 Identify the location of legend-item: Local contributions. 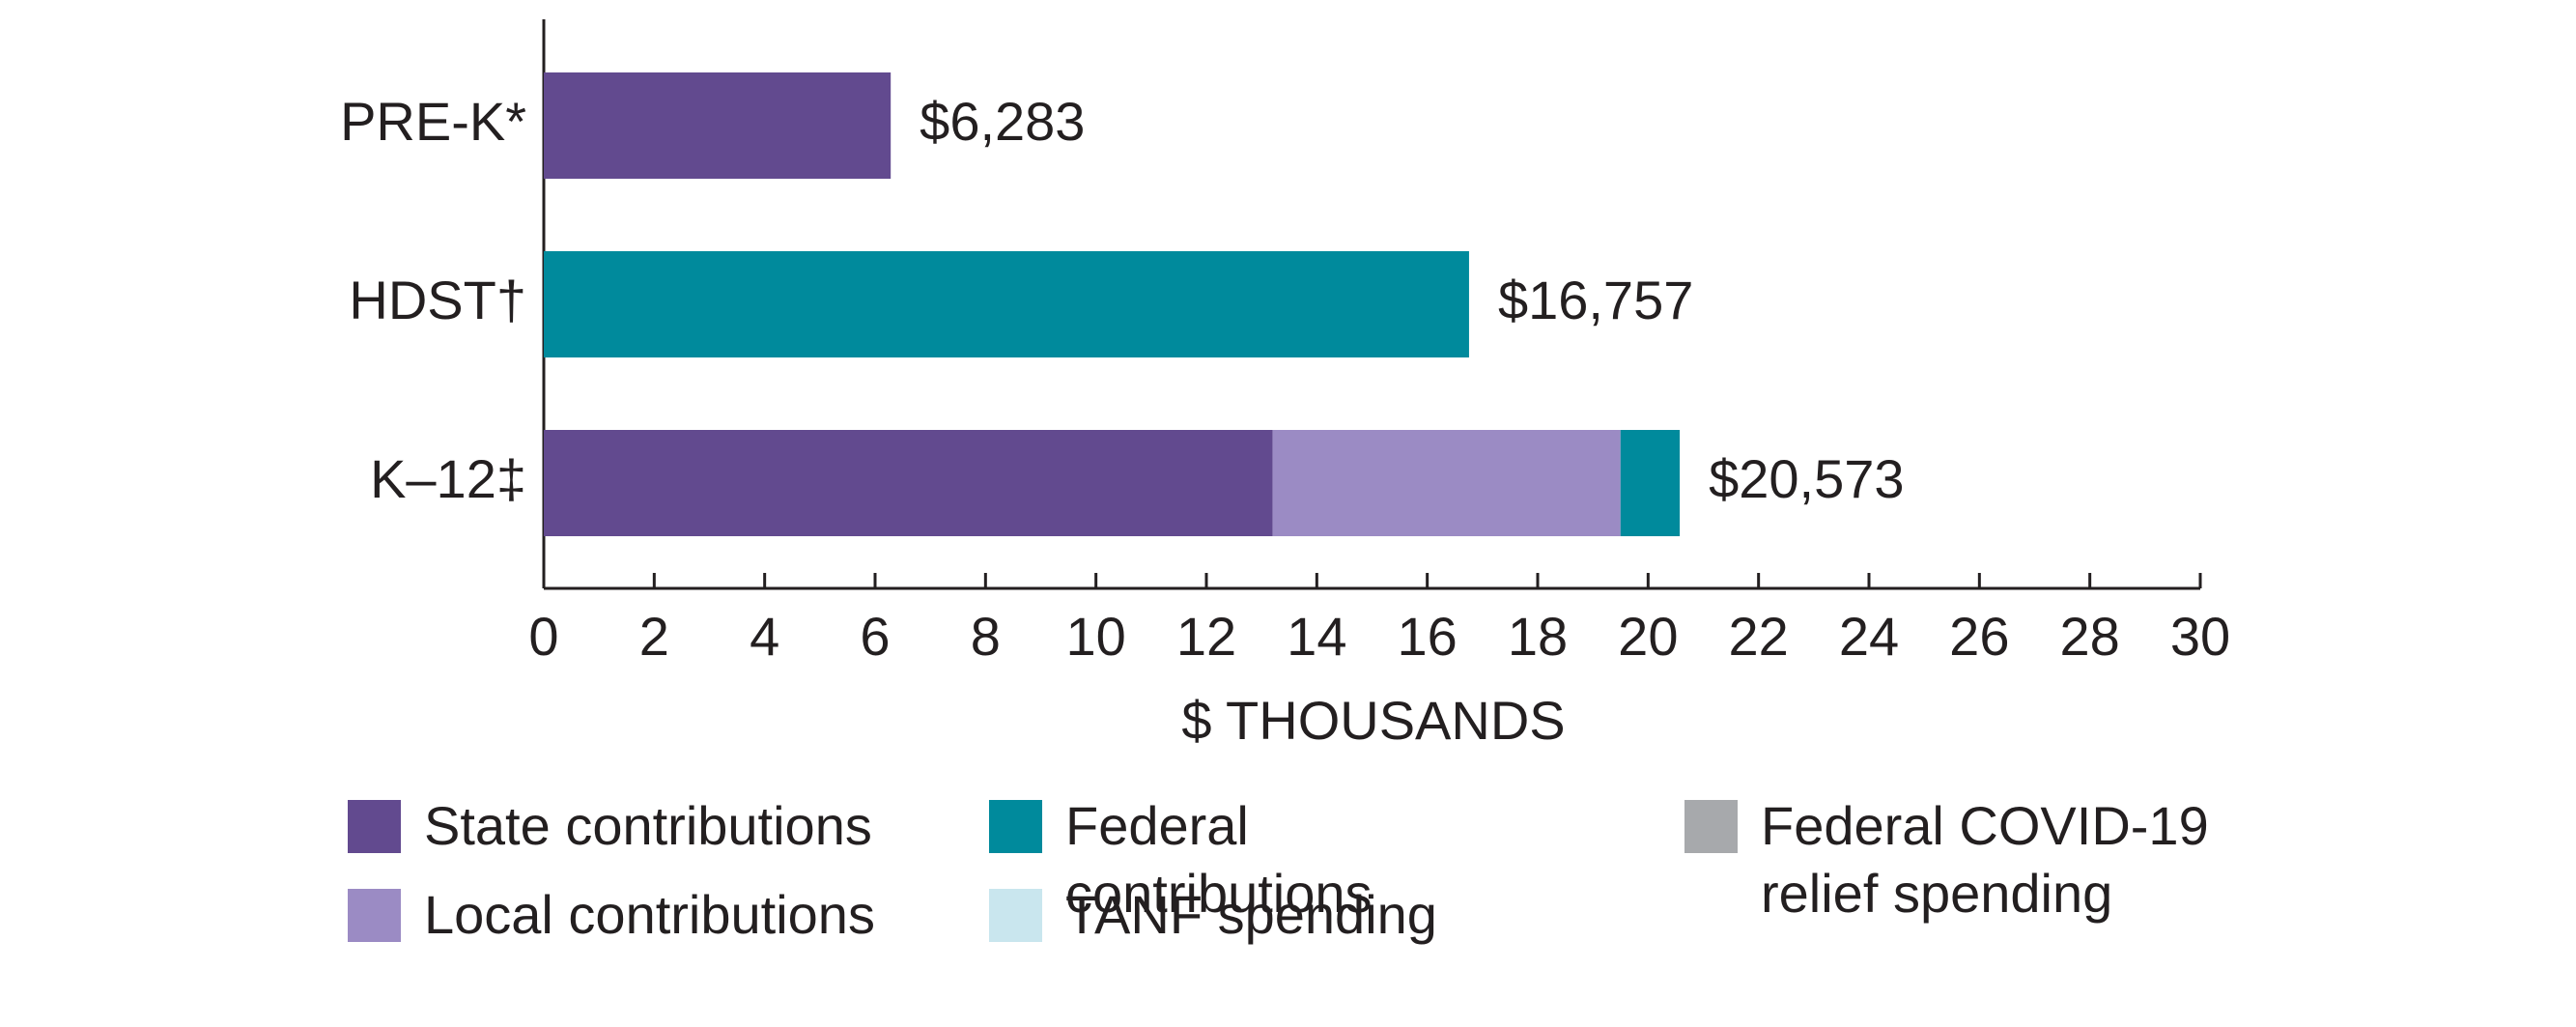
(668, 926).